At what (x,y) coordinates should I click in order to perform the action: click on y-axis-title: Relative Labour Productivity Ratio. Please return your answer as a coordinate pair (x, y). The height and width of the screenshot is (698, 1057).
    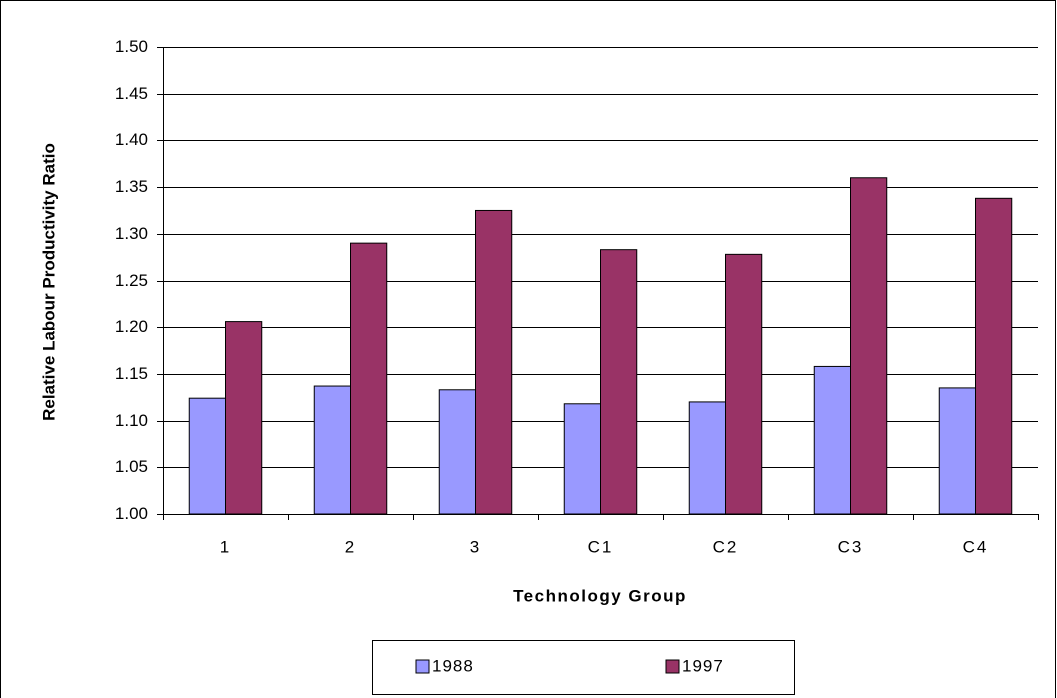
    Looking at the image, I should click on (48, 282).